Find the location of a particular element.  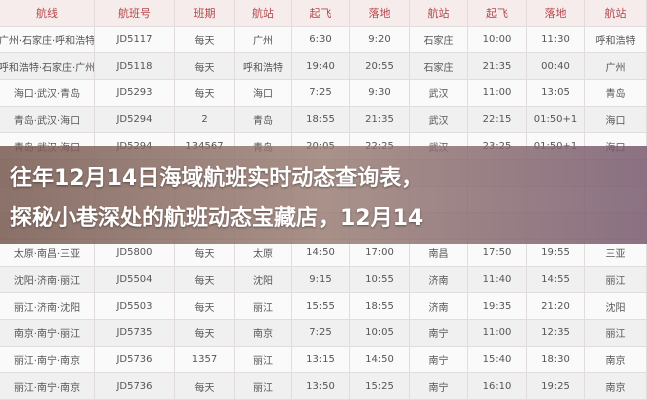

table-cell: 太原·南昌·三亚 is located at coordinates (47, 253).